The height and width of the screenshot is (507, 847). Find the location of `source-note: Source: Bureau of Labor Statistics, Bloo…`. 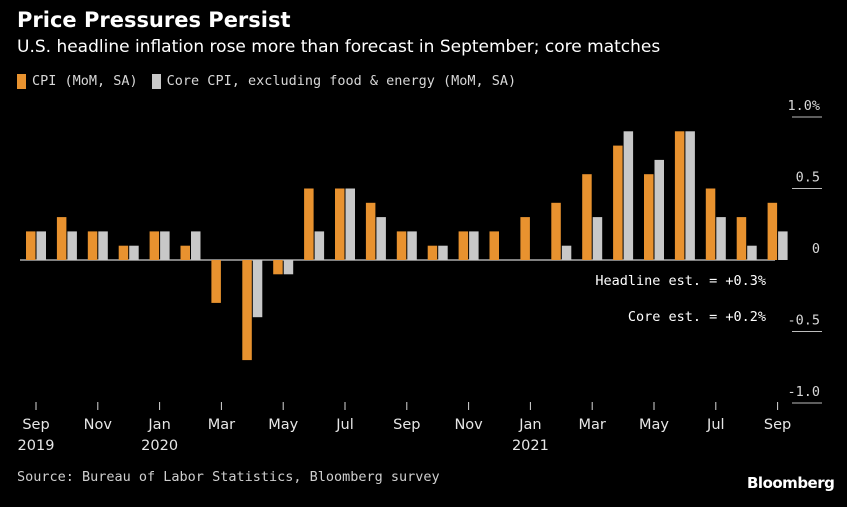

source-note: Source: Bureau of Labor Statistics, Bloo… is located at coordinates (228, 477).